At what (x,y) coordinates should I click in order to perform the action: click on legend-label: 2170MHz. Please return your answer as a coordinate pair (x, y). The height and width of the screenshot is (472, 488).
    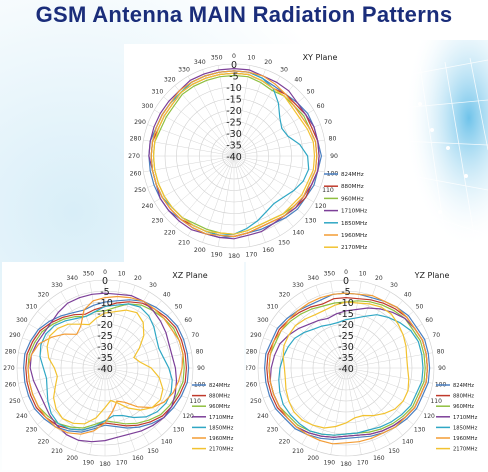
    Looking at the image, I should click on (354, 248).